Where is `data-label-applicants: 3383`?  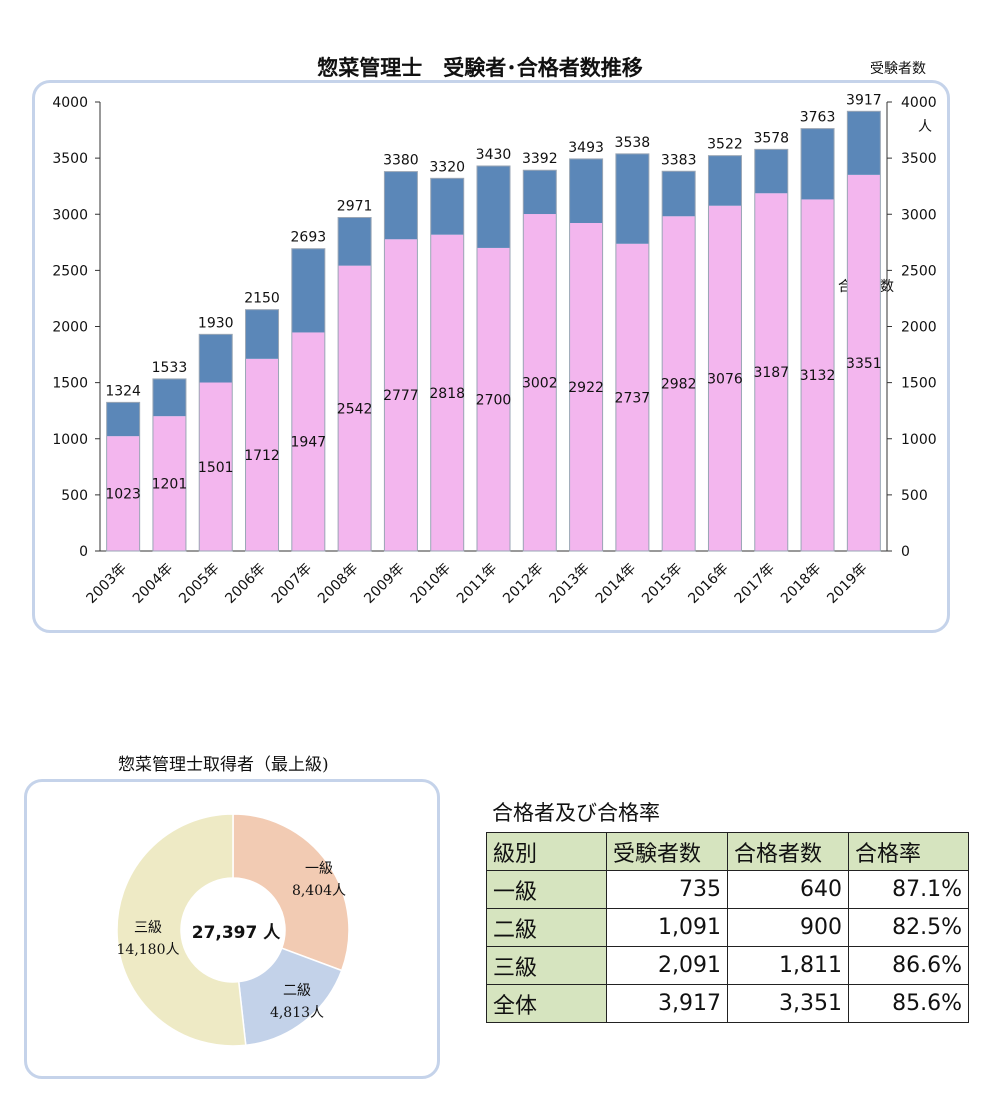 data-label-applicants: 3383 is located at coordinates (679, 160).